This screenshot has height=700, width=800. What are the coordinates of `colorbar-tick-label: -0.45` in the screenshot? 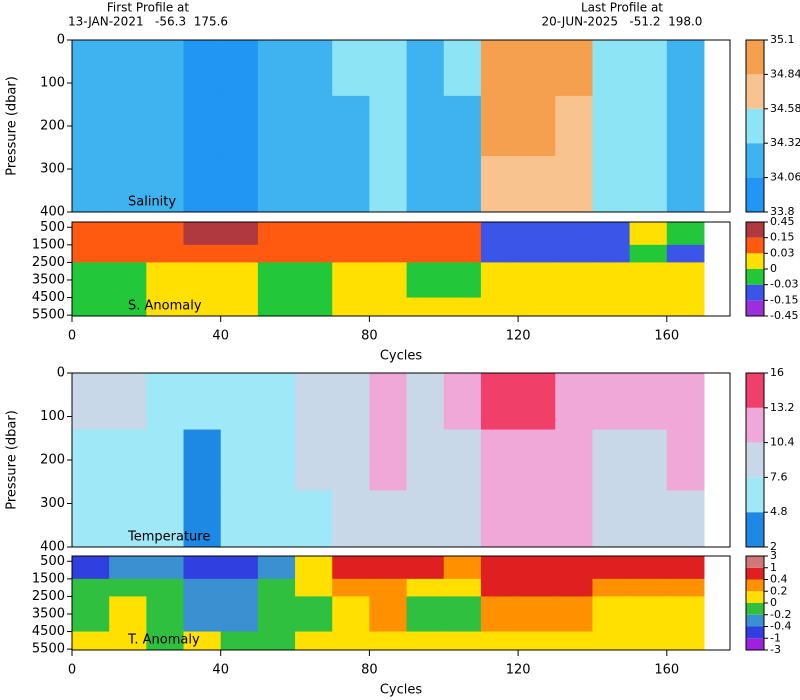 It's located at (784, 315).